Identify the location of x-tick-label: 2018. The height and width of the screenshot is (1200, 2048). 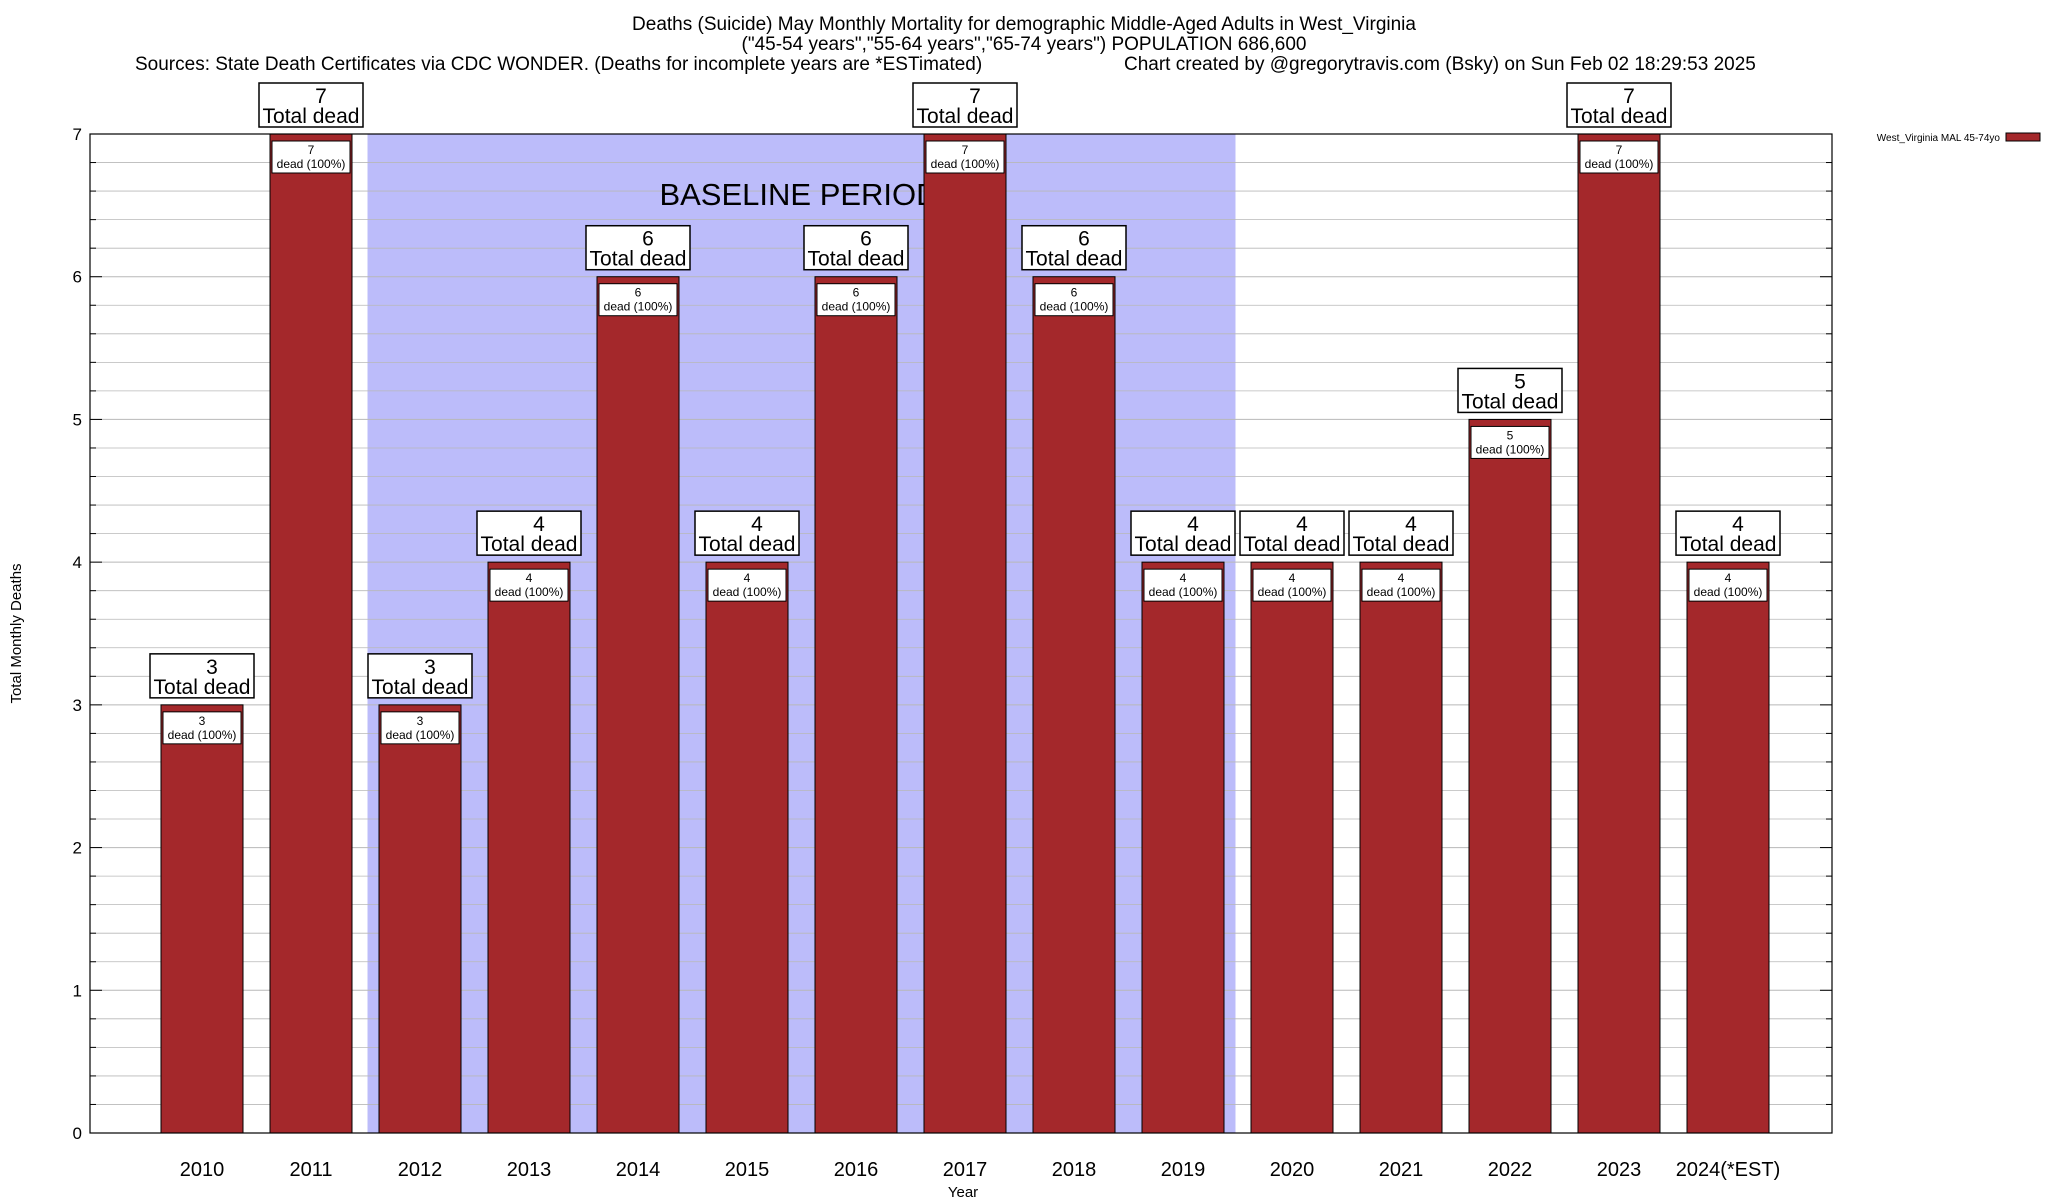
(1074, 1170).